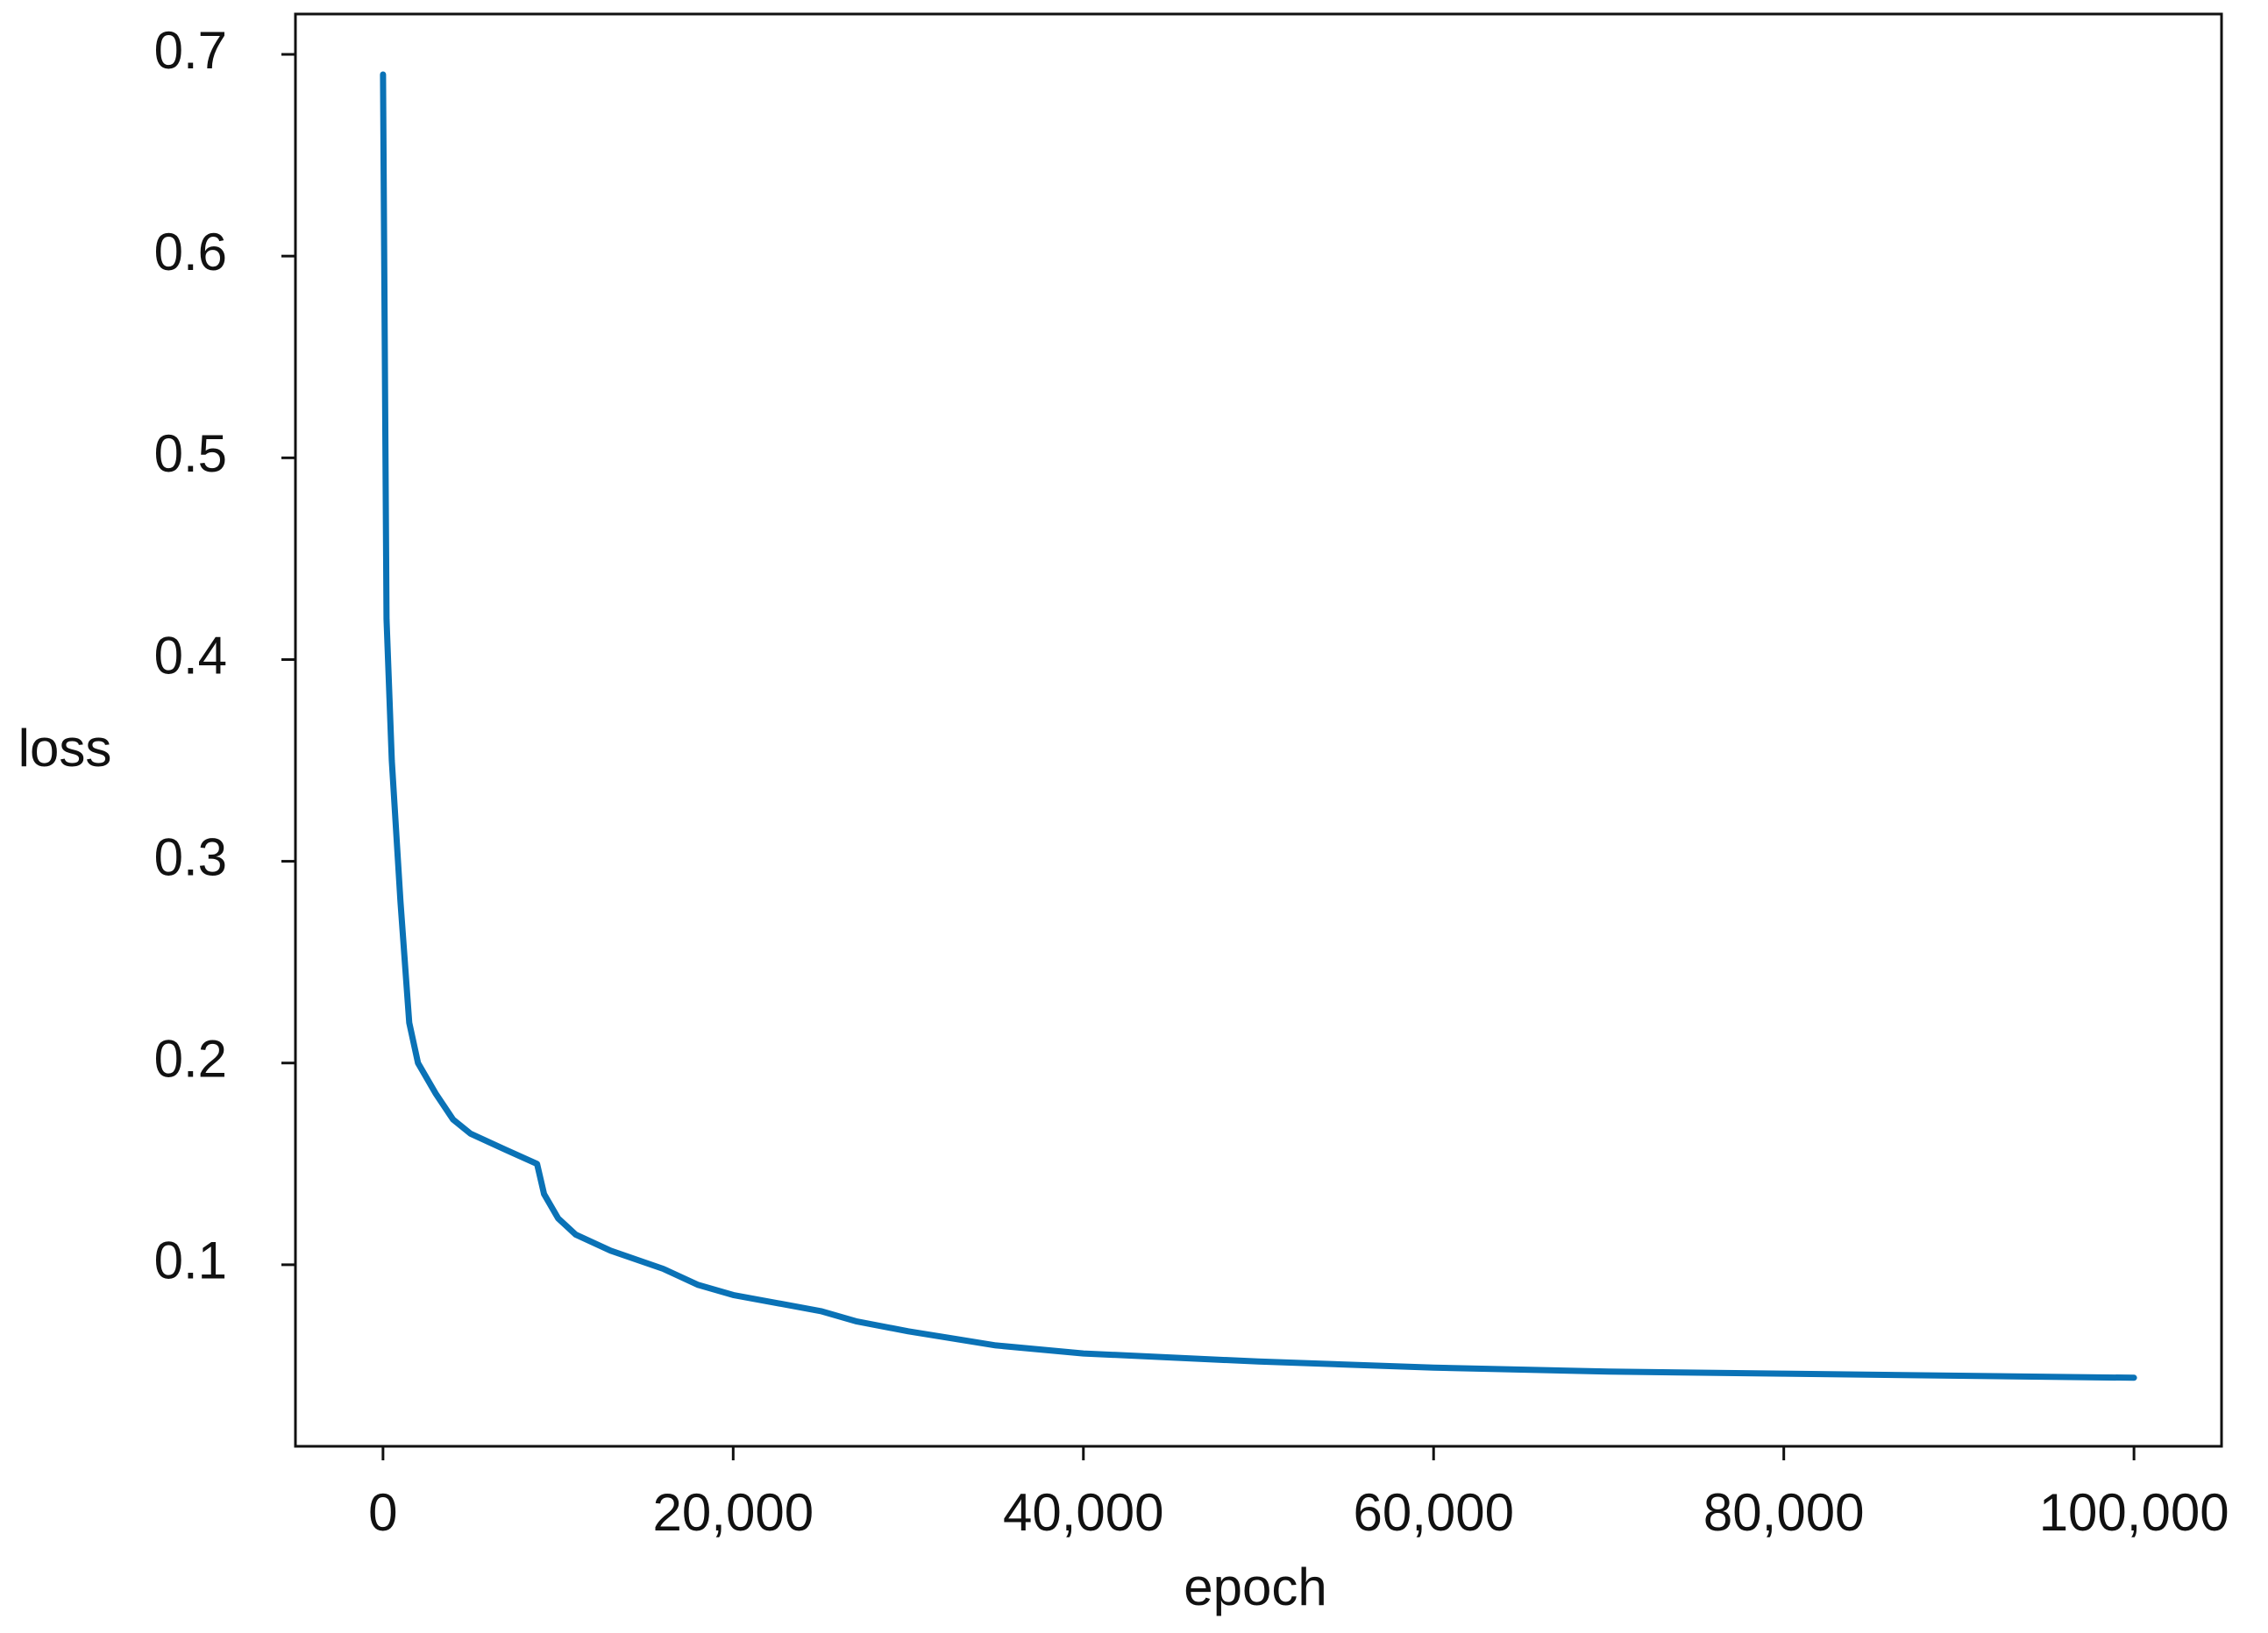 Image resolution: width=2268 pixels, height=1633 pixels. Describe the element at coordinates (190, 857) in the screenshot. I see `y-tick-label: 0.3` at that location.